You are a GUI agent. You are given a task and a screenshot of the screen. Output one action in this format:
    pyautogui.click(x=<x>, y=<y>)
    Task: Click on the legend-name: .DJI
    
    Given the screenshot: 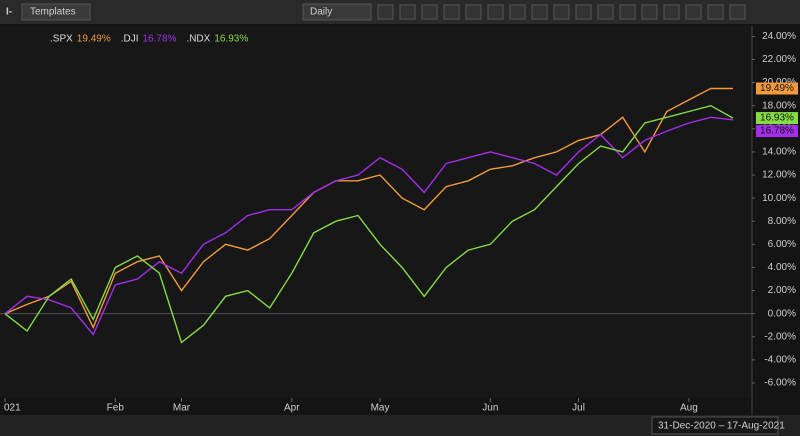 What is the action you would take?
    pyautogui.click(x=130, y=39)
    